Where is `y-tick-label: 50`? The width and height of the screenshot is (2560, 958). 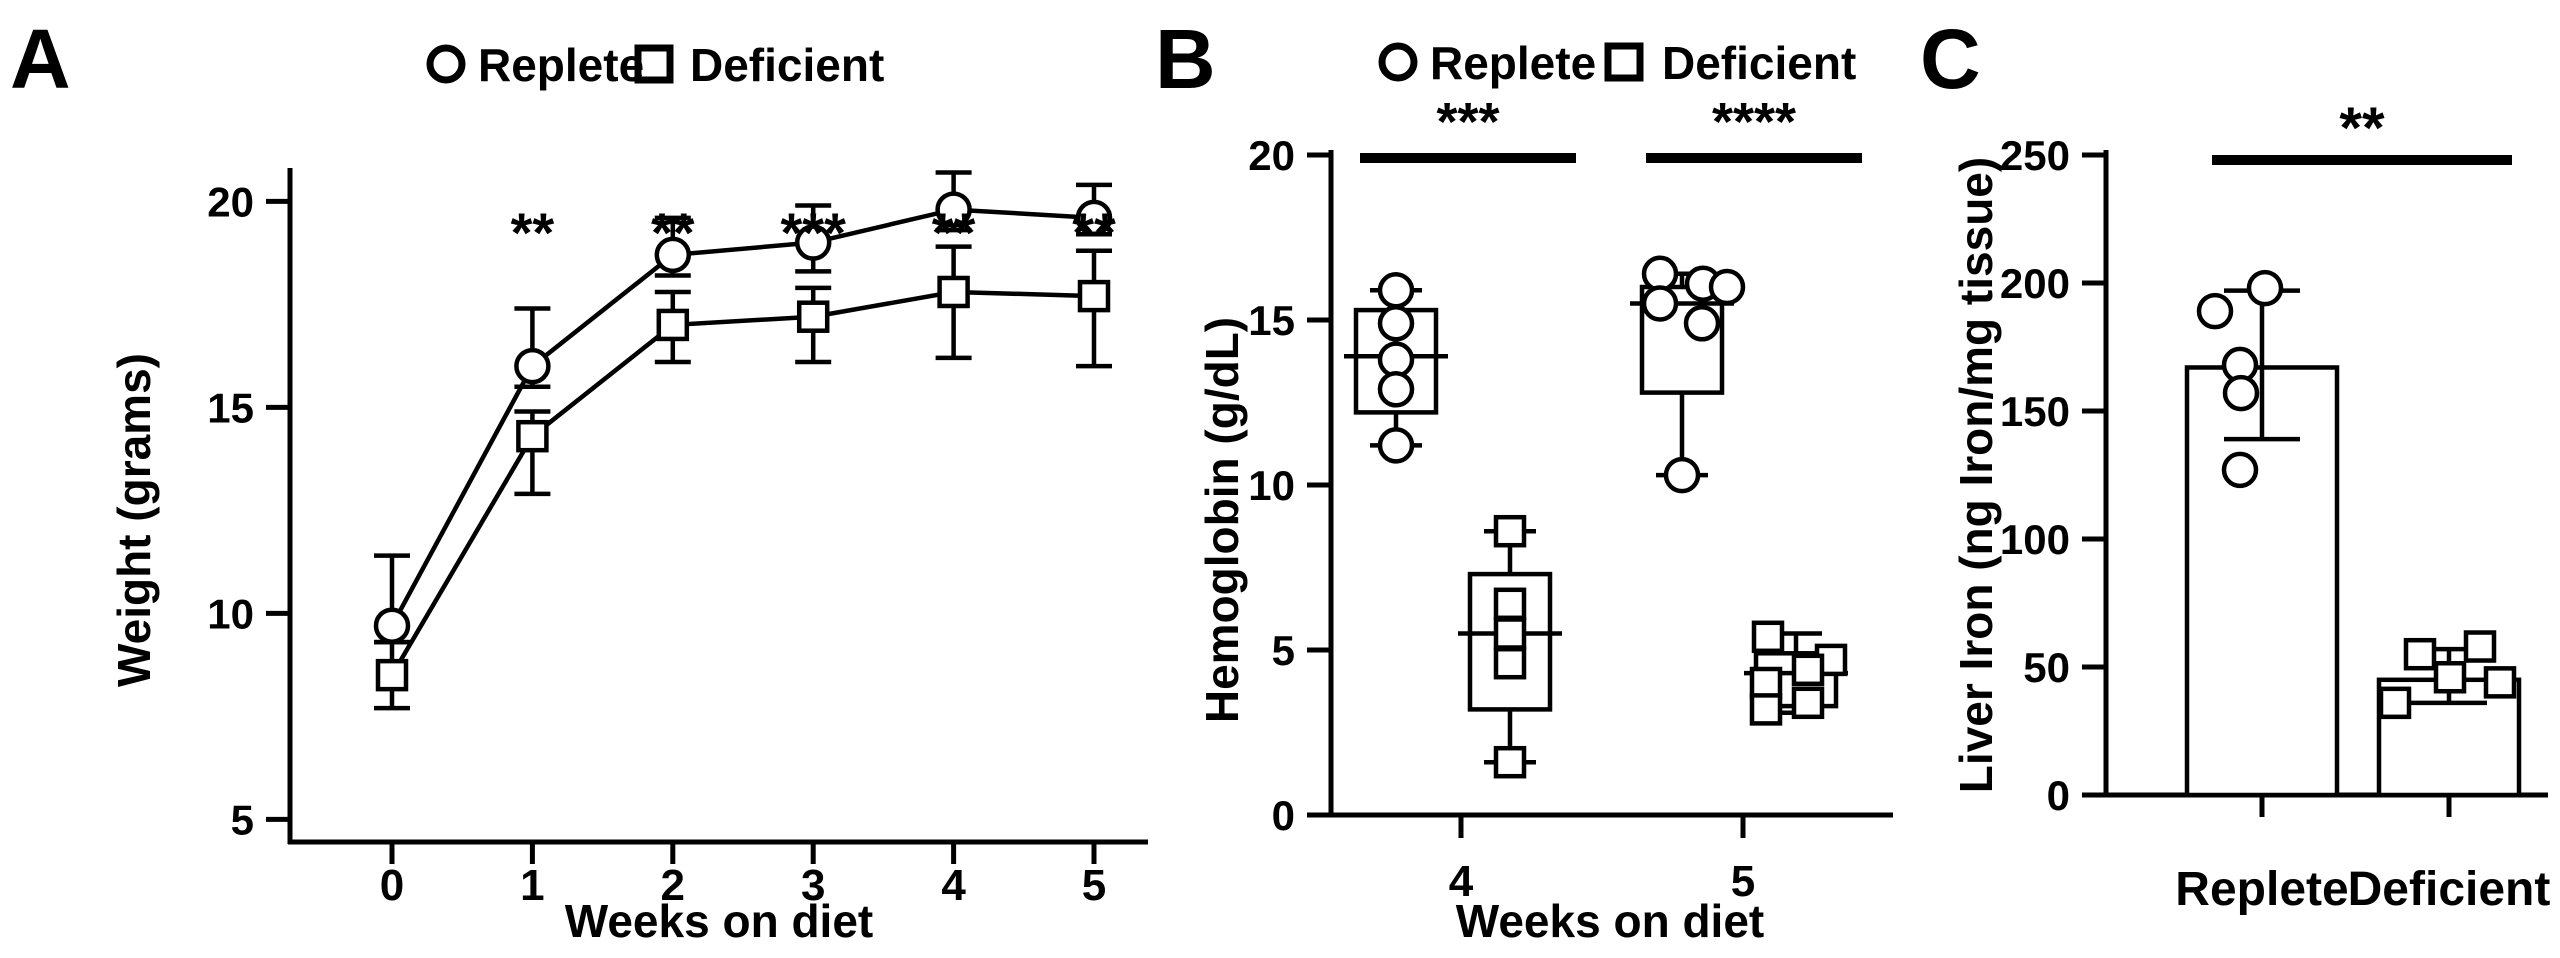 y-tick-label: 50 is located at coordinates (2046, 667).